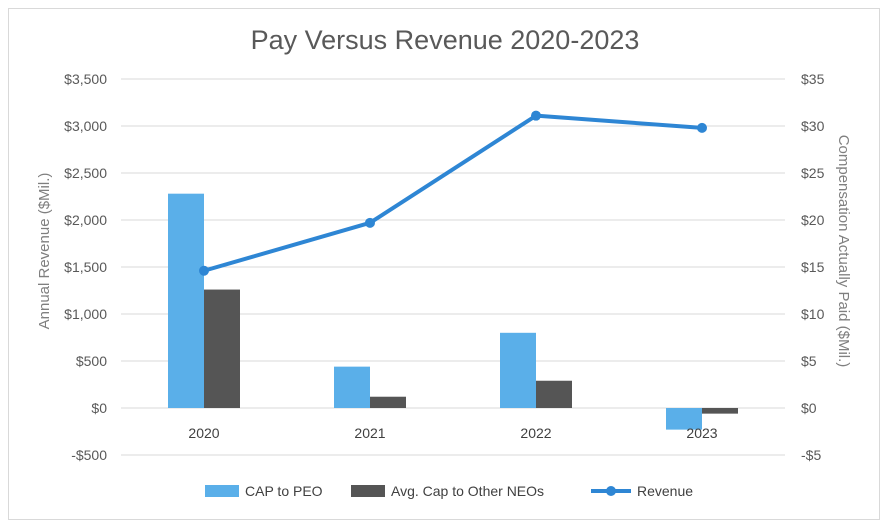 The image size is (888, 528). What do you see at coordinates (85, 79) in the screenshot?
I see `left-tick-label: $3,500` at bounding box center [85, 79].